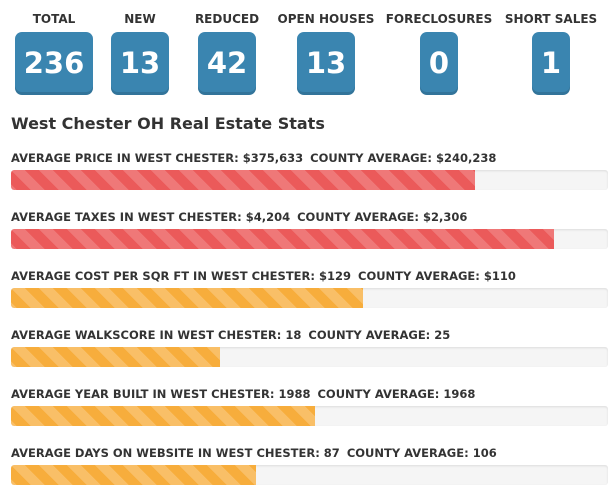 This screenshot has width=615, height=498. What do you see at coordinates (326, 19) in the screenshot?
I see `counter-label: OPEN HOUSES` at bounding box center [326, 19].